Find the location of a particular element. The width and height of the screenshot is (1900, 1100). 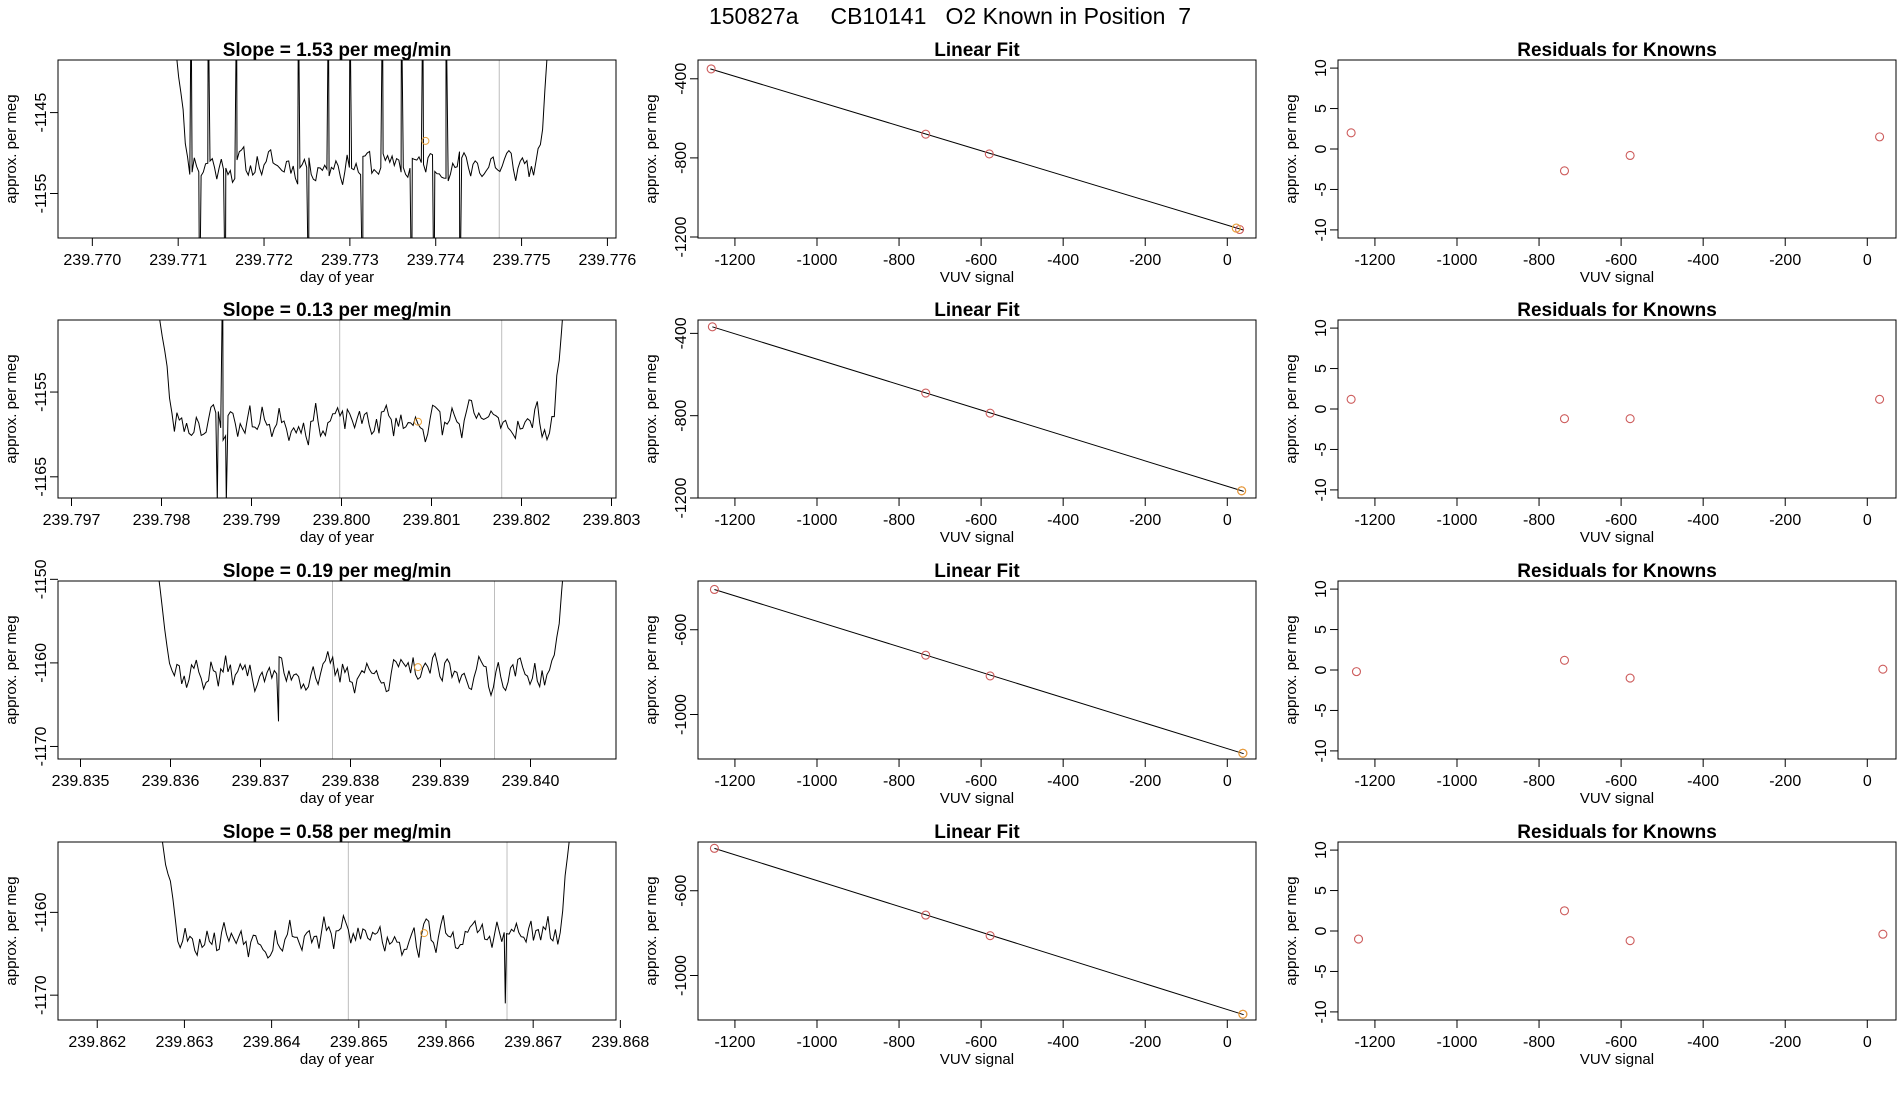

y-tick-label: 0 is located at coordinates (1321, 669).